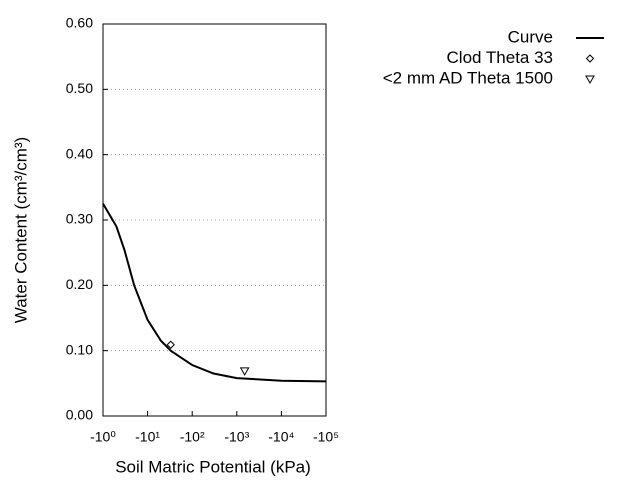  What do you see at coordinates (79, 415) in the screenshot?
I see `y-tick-label: 0.00` at bounding box center [79, 415].